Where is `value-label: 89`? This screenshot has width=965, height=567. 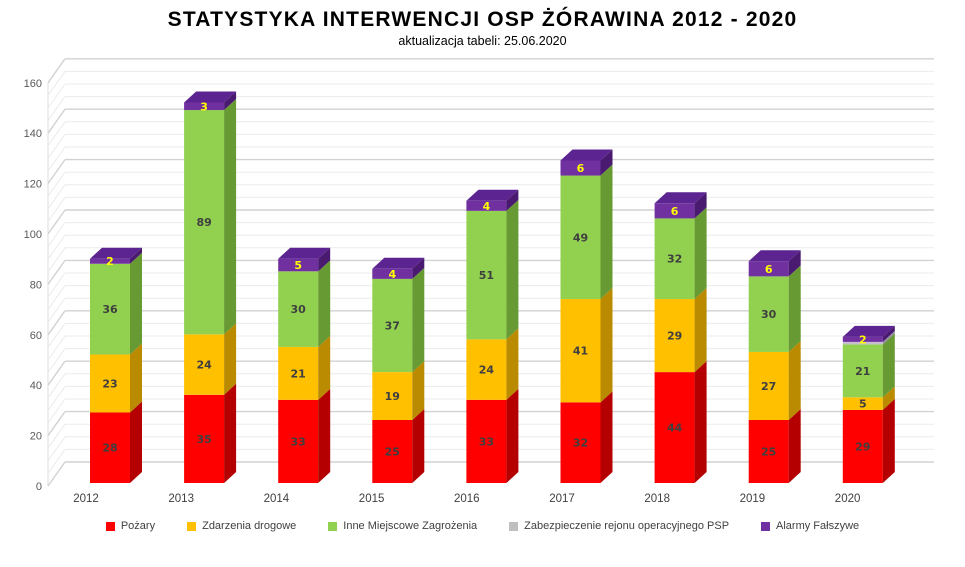
value-label: 89 is located at coordinates (203, 222).